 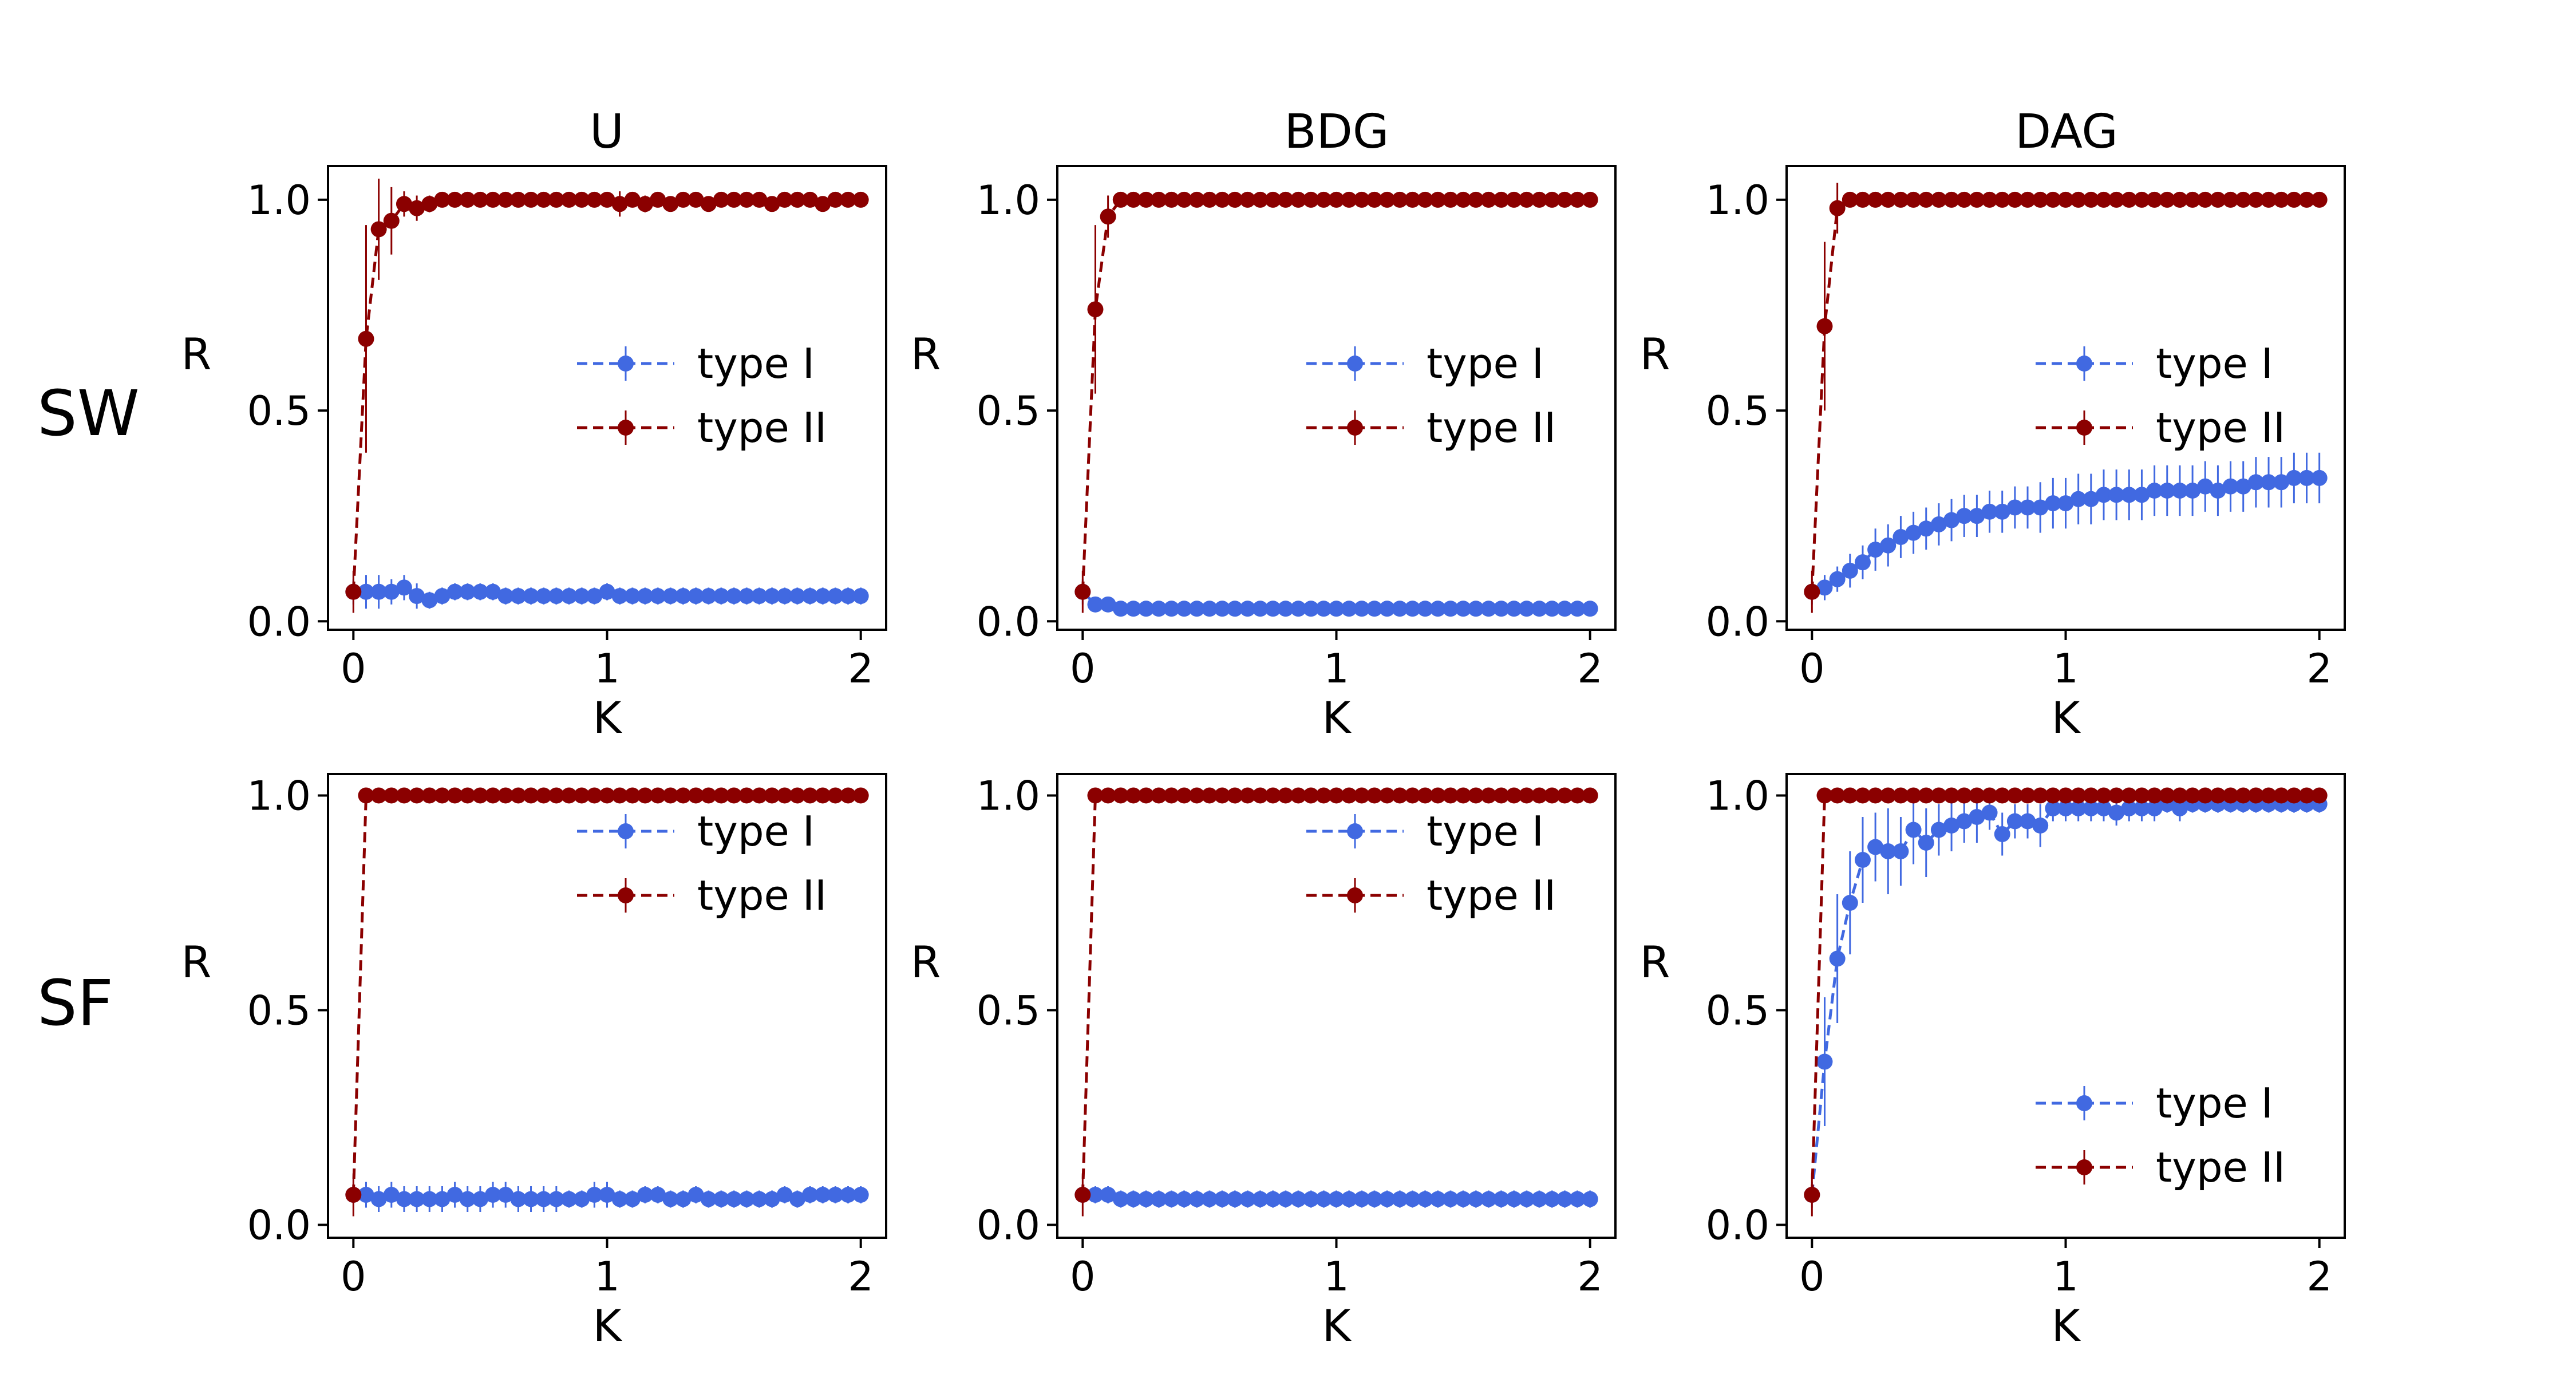 What do you see at coordinates (279, 1011) in the screenshot?
I see `y-tick-label: 0.5` at bounding box center [279, 1011].